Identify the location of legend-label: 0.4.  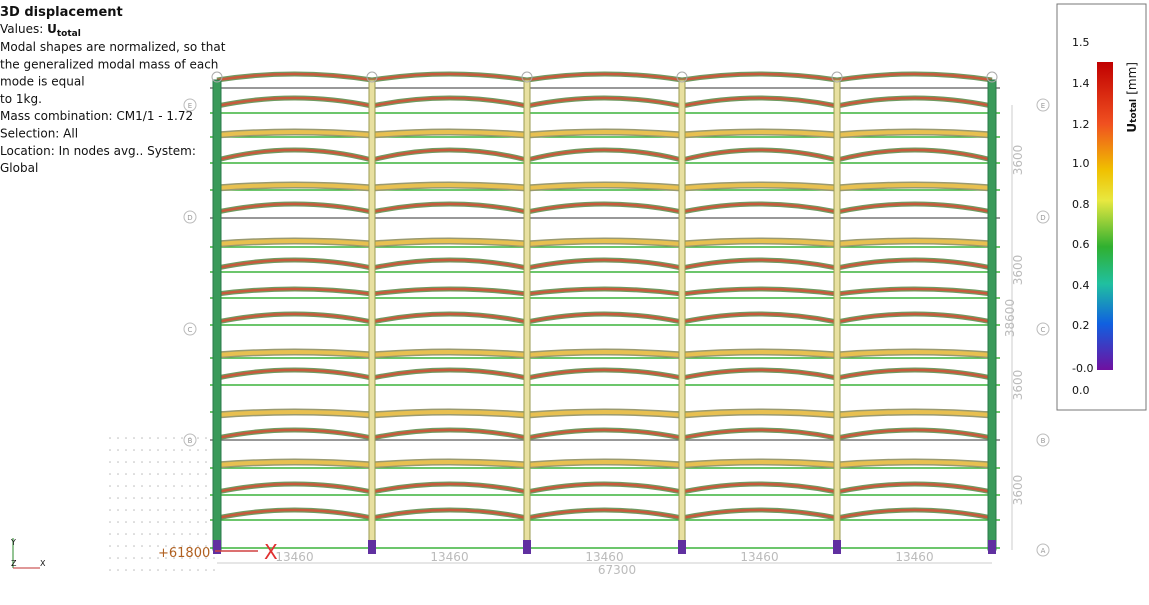
(1081, 285).